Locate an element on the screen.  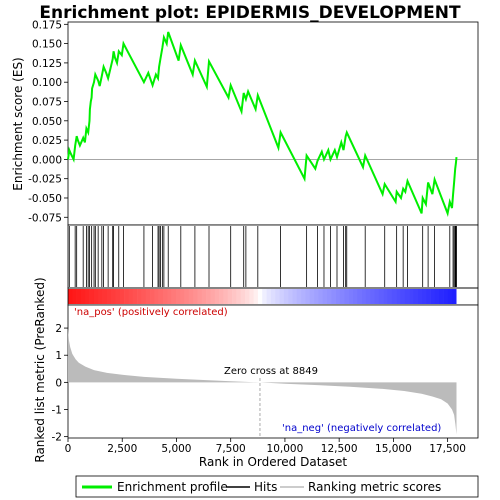
x-axis-label: Rank in Ordered Dataset is located at coordinates (273, 462).